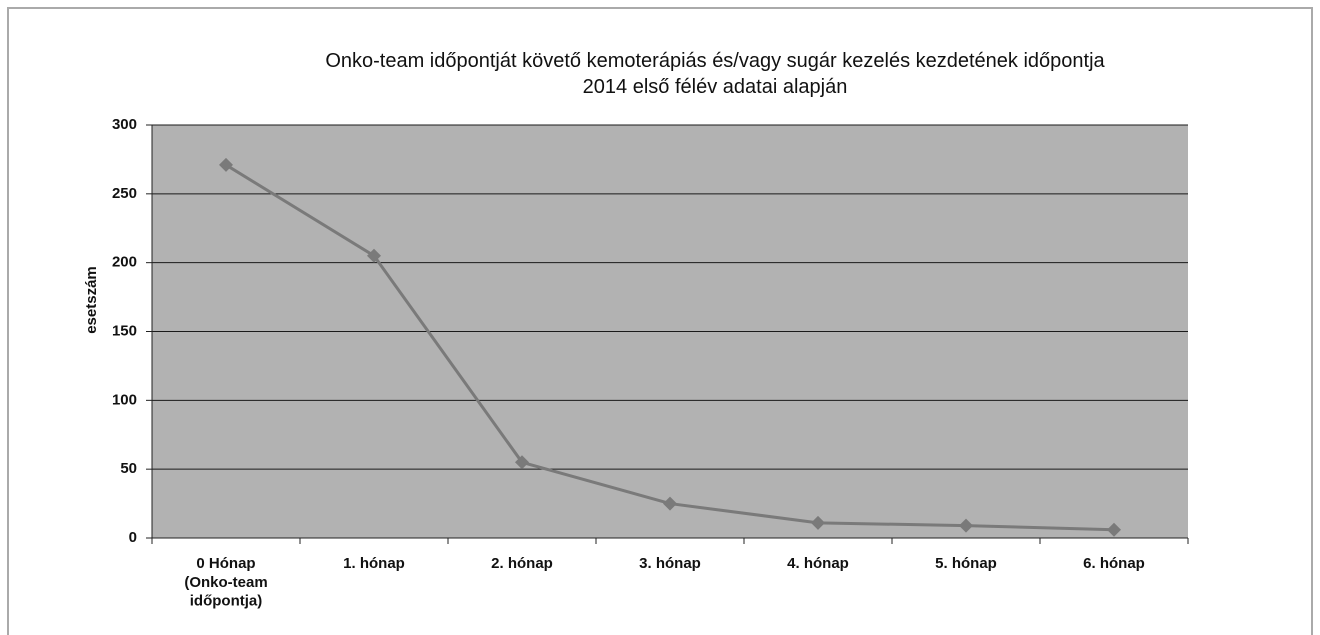 The width and height of the screenshot is (1320, 635). Describe the element at coordinates (124, 399) in the screenshot. I see `y-tick-label: 100` at that location.